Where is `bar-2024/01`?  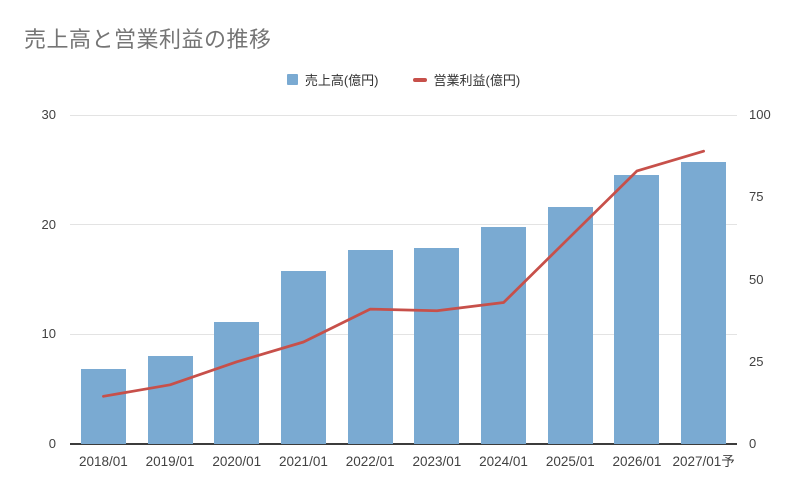 bar-2024/01 is located at coordinates (504, 335).